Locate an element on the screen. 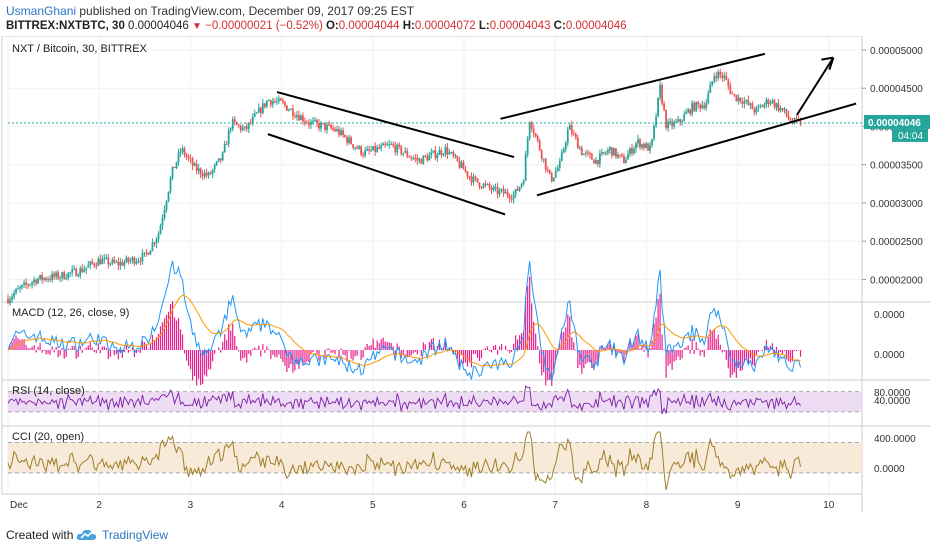  indicator-title: MACD (12, 26, close, 9) is located at coordinates (70, 313).